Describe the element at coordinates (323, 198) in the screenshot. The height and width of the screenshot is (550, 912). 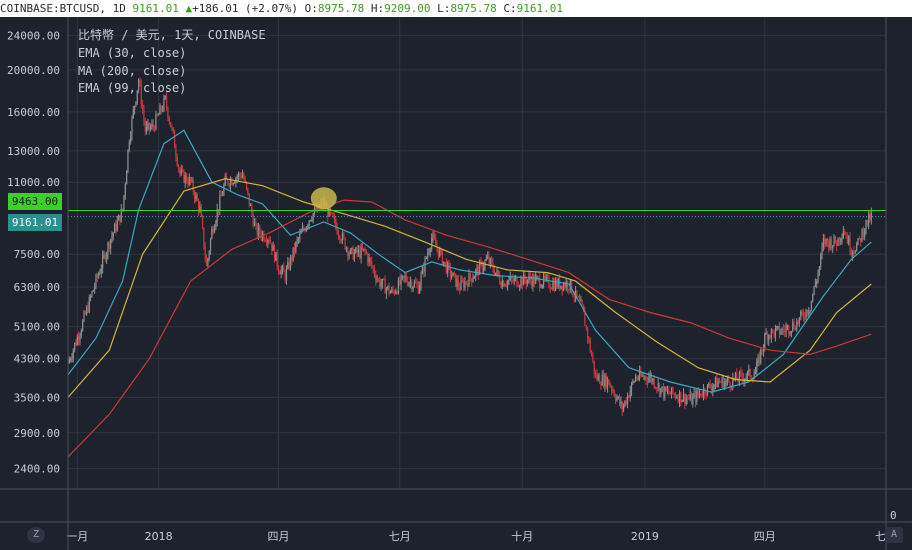
I see `highlight-marker` at that location.